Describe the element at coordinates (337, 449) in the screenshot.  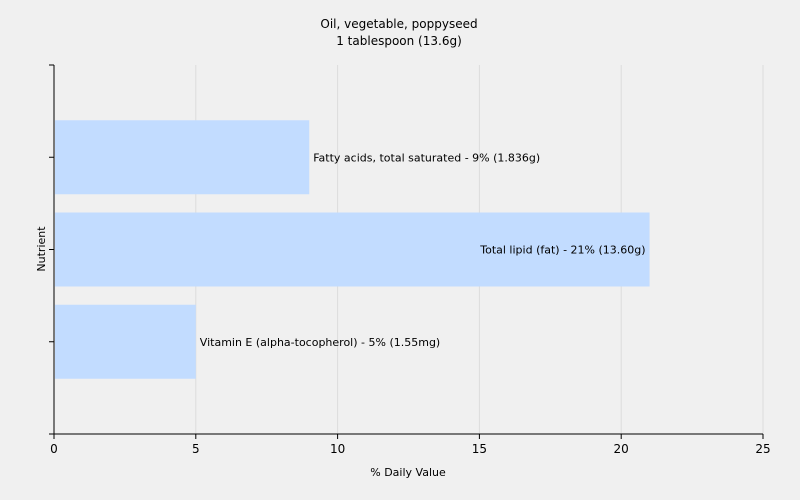
I see `x-tick-label-10: 10` at that location.